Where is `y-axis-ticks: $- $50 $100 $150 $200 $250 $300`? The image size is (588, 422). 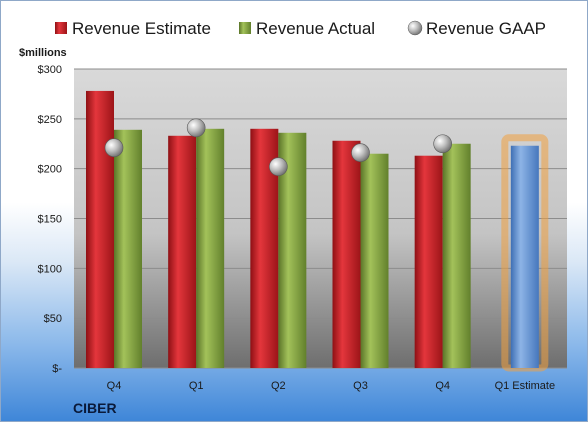
y-axis-ticks: $- $50 $100 $150 $200 $250 $300 is located at coordinates (50, 219).